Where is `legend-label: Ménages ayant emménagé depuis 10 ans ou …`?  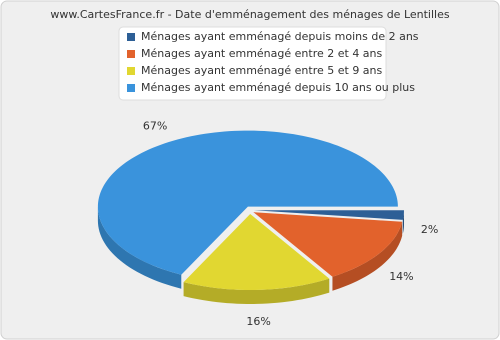
legend-label: Ménages ayant emménagé depuis 10 ans ou … is located at coordinates (278, 87).